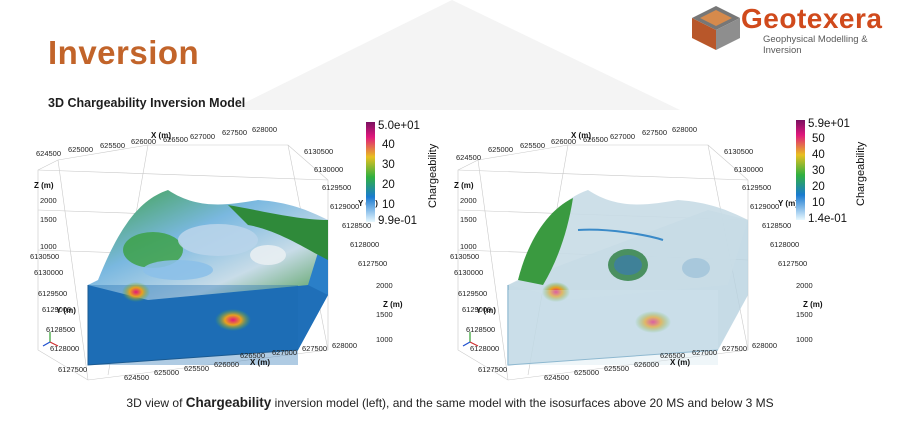 The width and height of the screenshot is (900, 421). I want to click on svg-text: 10, so click(388, 205).